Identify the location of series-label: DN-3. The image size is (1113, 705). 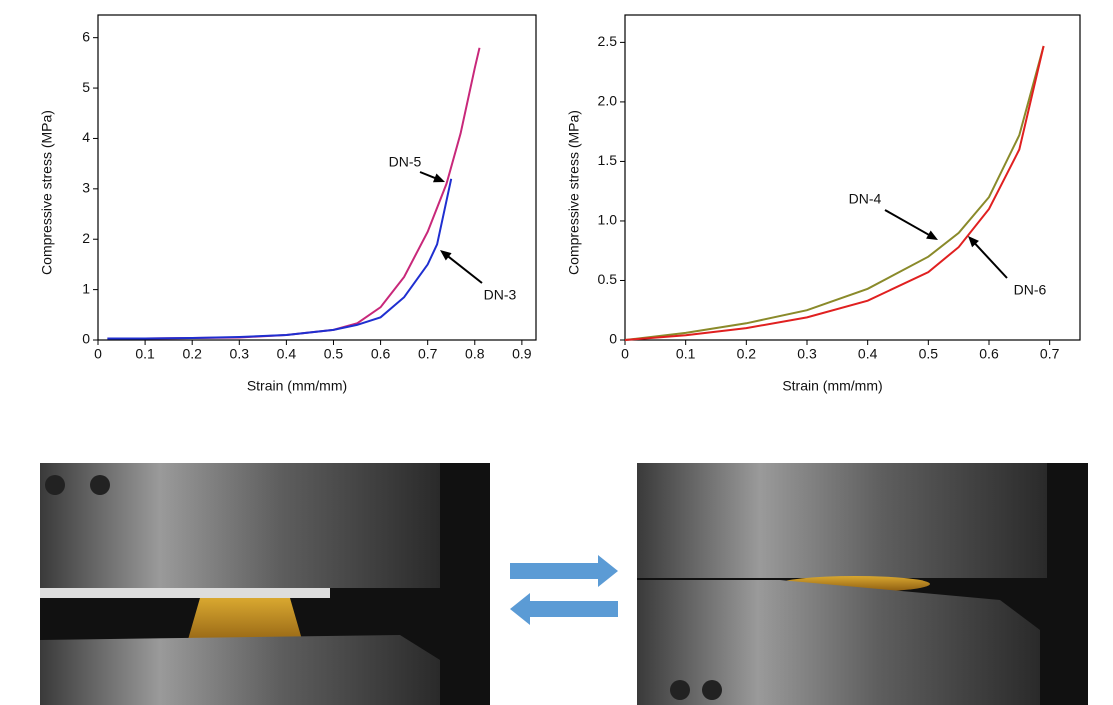
(500, 295).